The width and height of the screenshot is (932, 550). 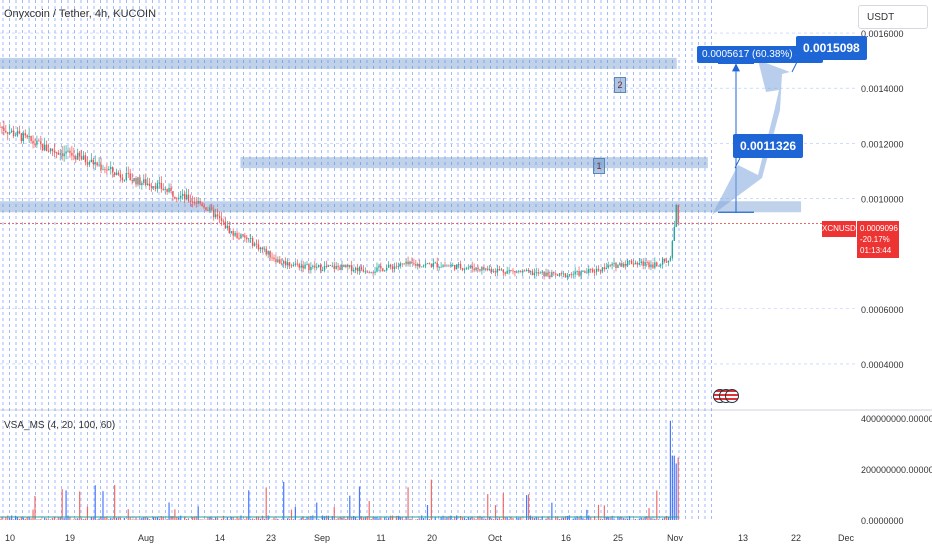 I want to click on indicator-label: VSA_MS (4, 20, 100, 60), so click(x=60, y=425).